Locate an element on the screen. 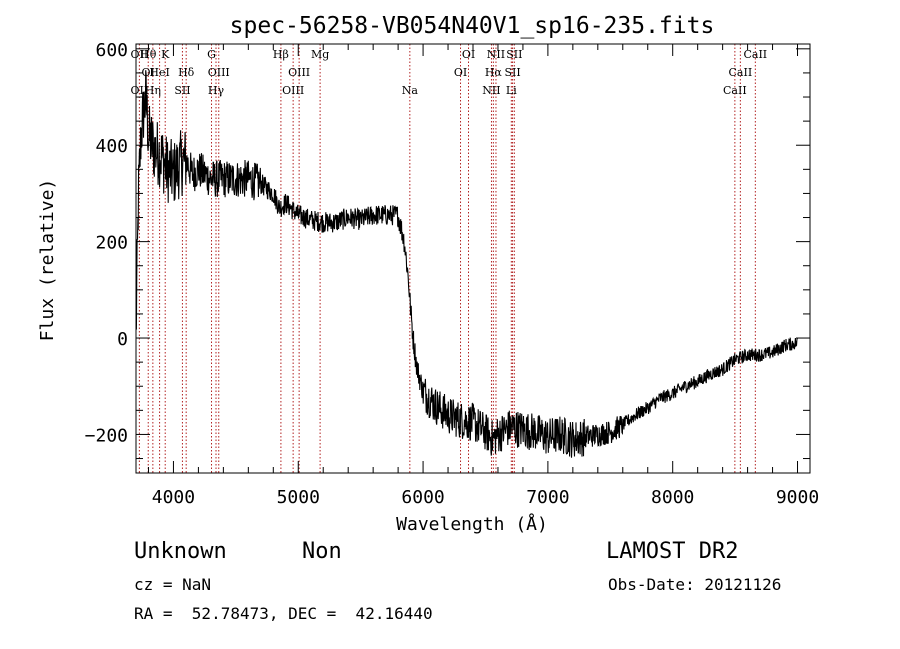  x-tick-label: 6000 is located at coordinates (422, 497).